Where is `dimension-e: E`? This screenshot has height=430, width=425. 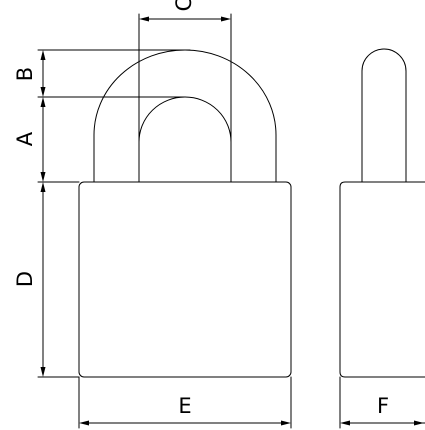
dimension-e: E is located at coordinates (185, 402).